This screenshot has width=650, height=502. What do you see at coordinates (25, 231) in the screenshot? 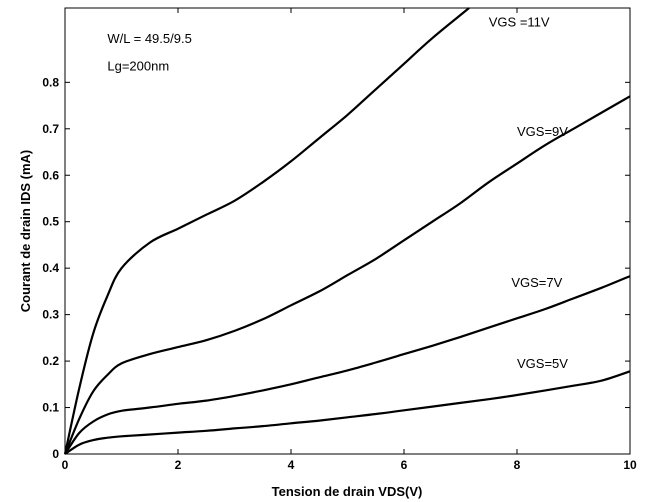
I see `y-axis-label: Courant de drain IDS (mA)` at bounding box center [25, 231].